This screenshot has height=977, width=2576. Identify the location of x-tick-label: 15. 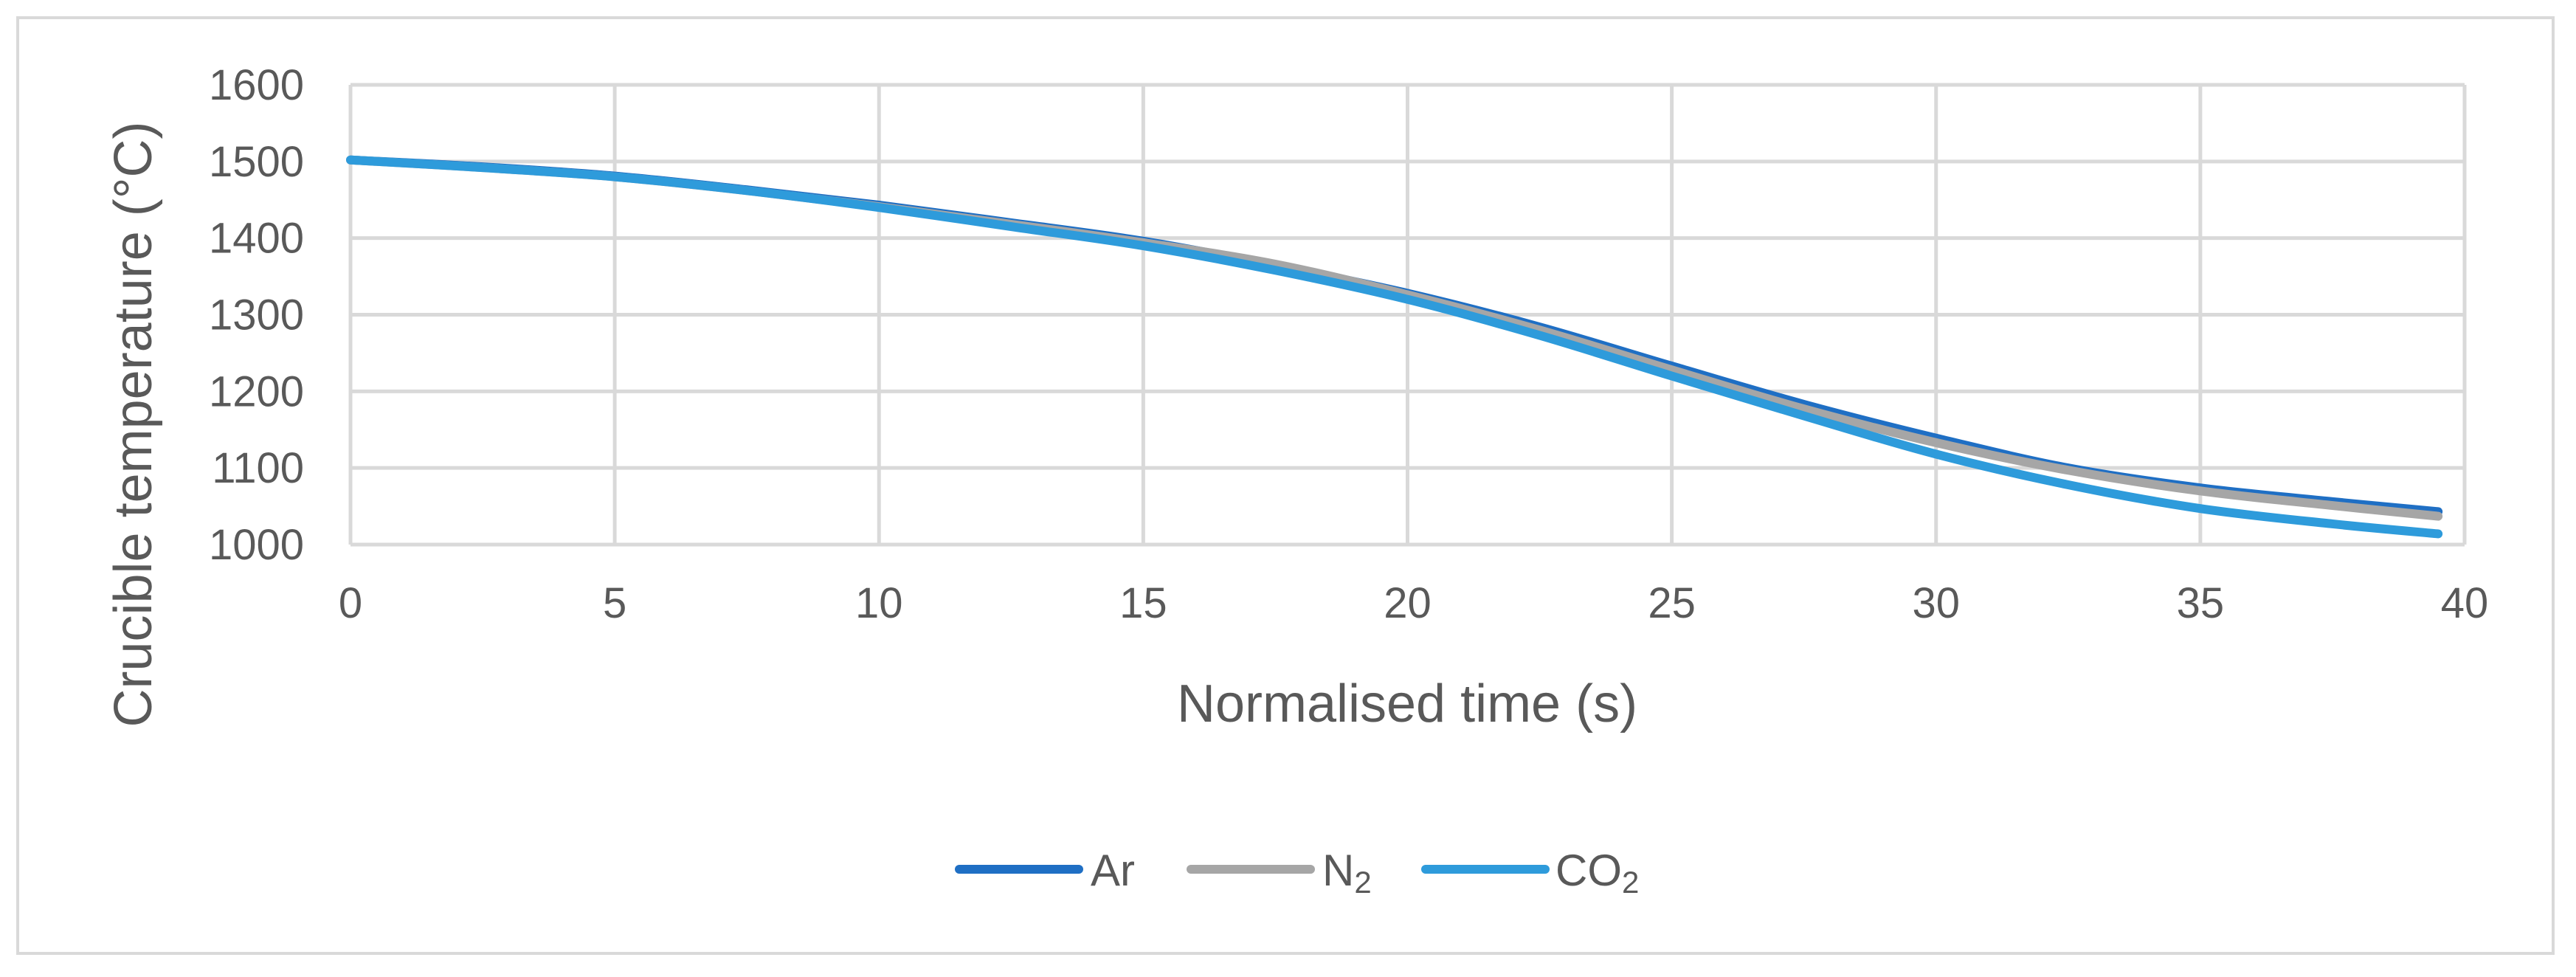
(1143, 603).